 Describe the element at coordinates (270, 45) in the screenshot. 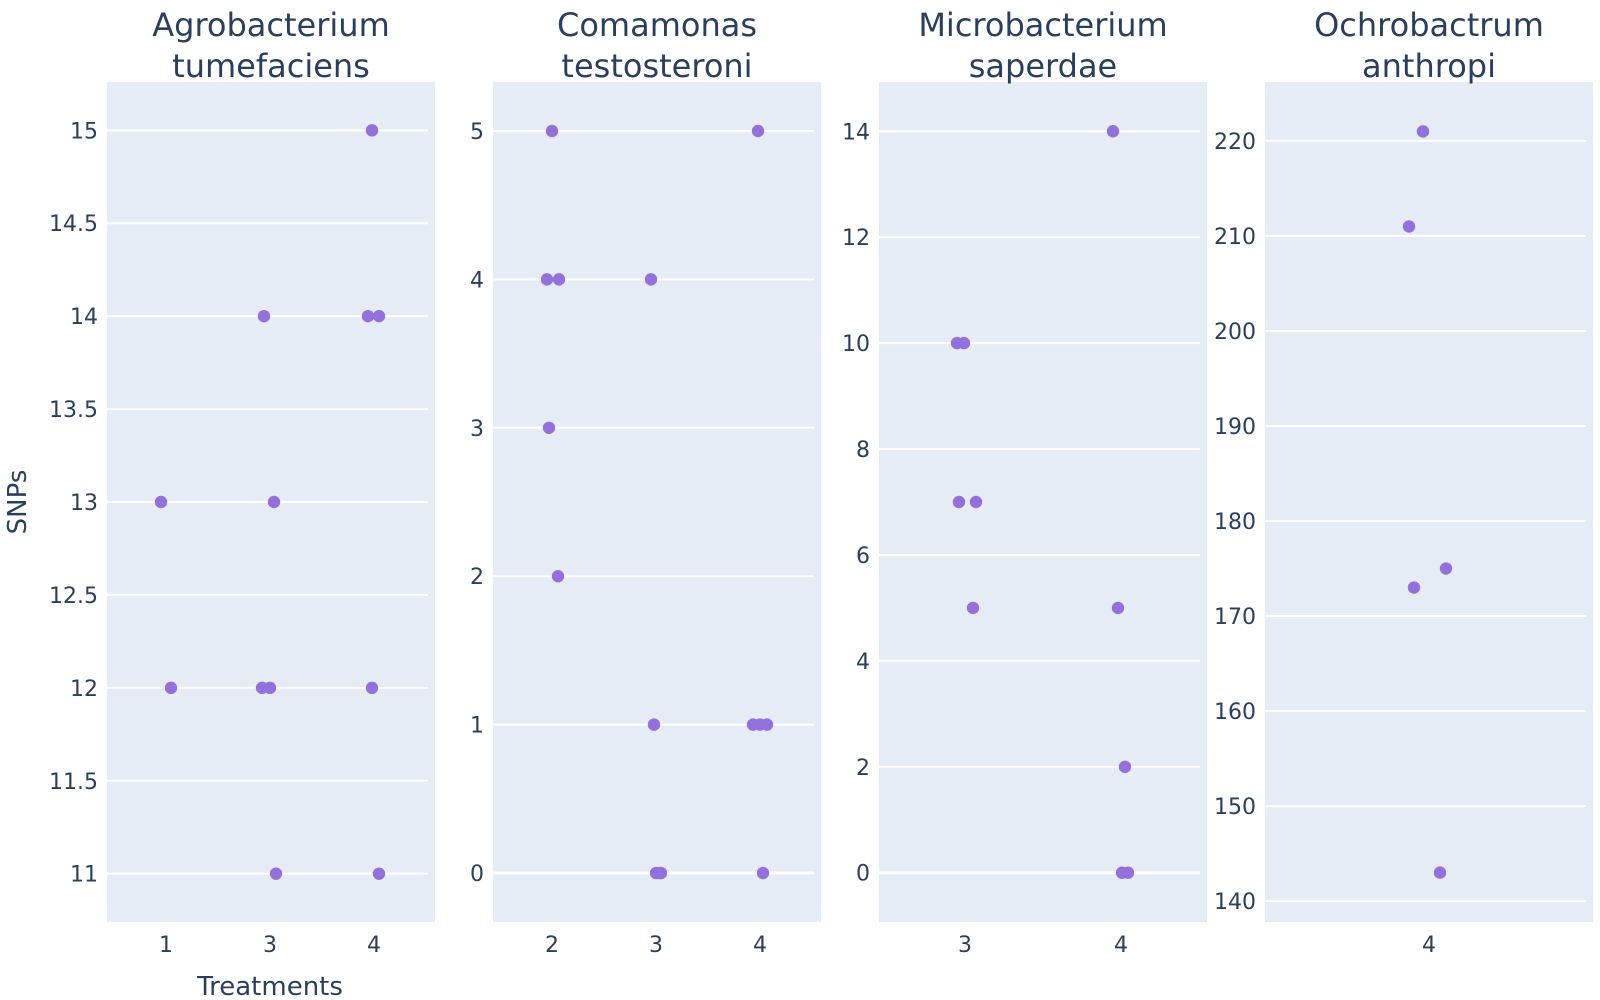

I see `panel-title: Agrobacterium tumefaciens` at that location.